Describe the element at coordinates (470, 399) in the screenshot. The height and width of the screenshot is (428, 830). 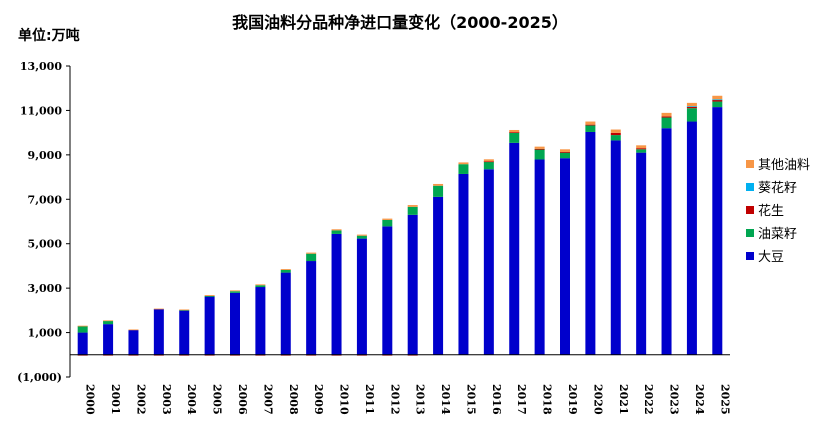
I see `x-tick-label: 2015` at that location.